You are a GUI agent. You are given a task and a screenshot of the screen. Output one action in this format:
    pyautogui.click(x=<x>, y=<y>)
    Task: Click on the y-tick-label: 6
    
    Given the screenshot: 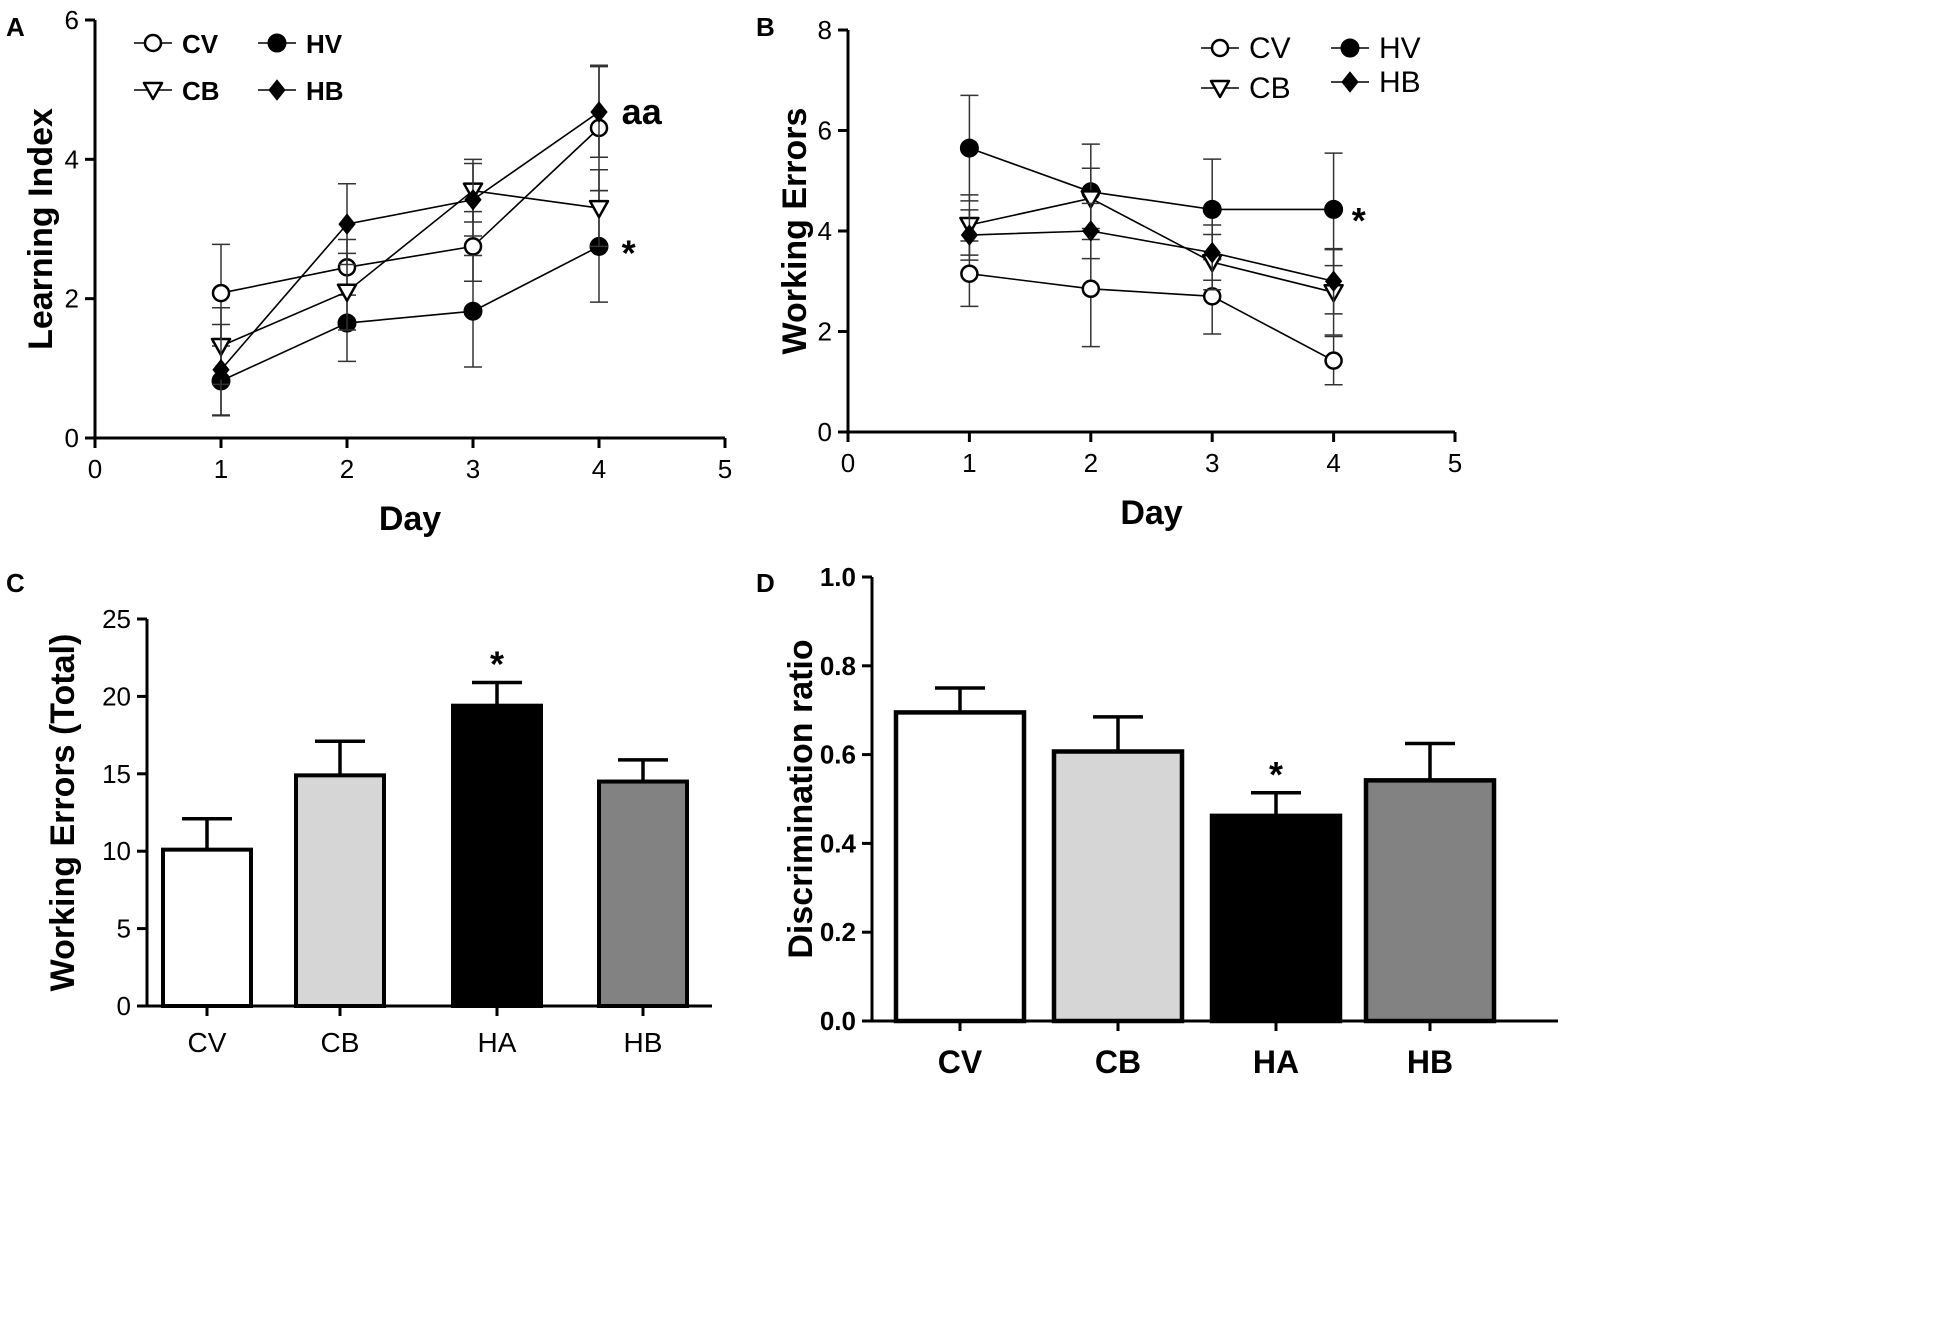 What is the action you would take?
    pyautogui.click(x=825, y=131)
    